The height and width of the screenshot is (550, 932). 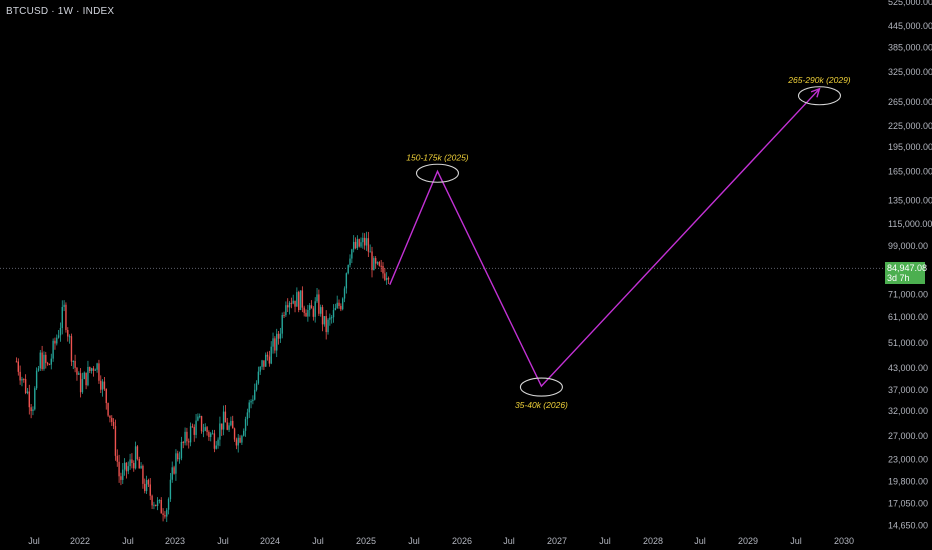 I want to click on y-tick-label: 135,000.00, so click(x=910, y=201).